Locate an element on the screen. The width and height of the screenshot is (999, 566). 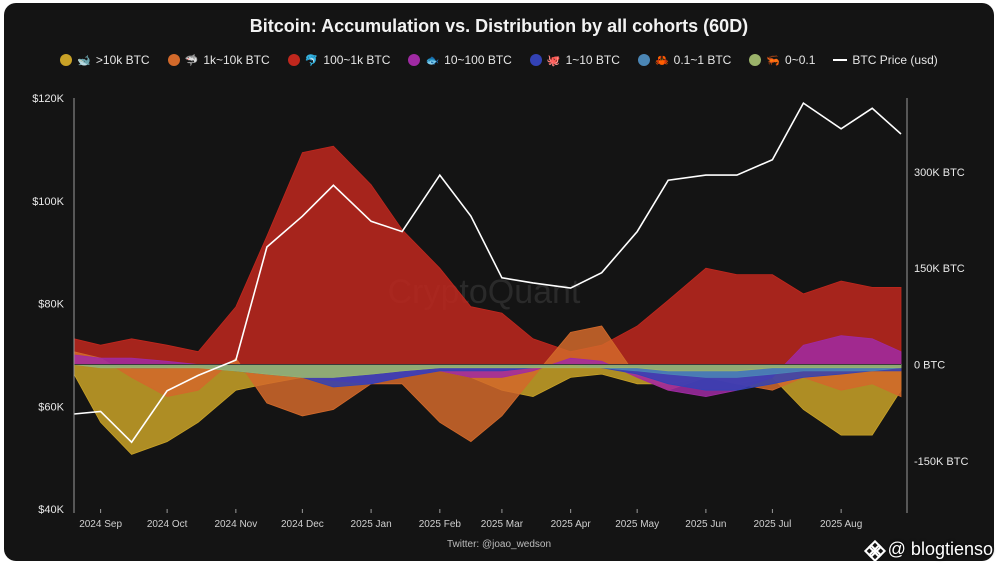
cohort-icon: 🐋 is located at coordinates (84, 60).